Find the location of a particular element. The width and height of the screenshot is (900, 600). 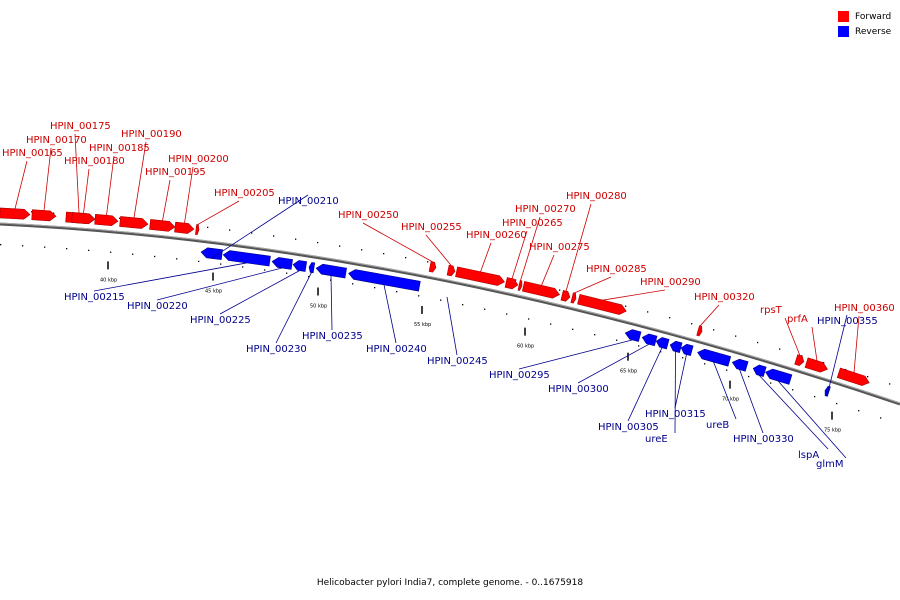

rev-gene-label-5: HPIN_00235 is located at coordinates (332, 336).